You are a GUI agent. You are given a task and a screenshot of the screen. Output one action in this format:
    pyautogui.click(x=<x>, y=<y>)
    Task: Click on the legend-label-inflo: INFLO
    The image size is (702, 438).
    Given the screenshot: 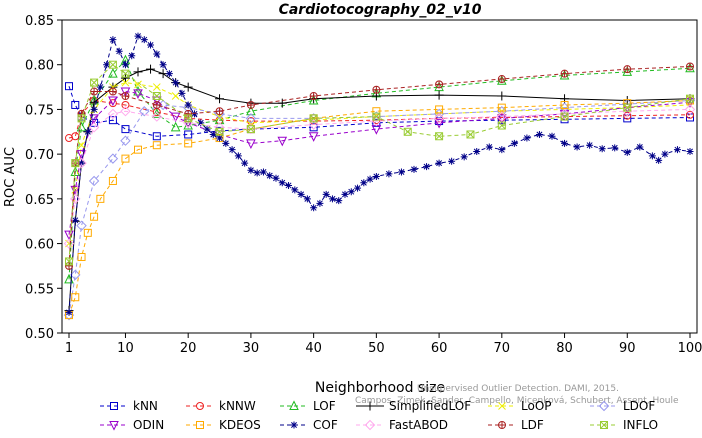 What is the action you would take?
    pyautogui.click(x=640, y=425)
    